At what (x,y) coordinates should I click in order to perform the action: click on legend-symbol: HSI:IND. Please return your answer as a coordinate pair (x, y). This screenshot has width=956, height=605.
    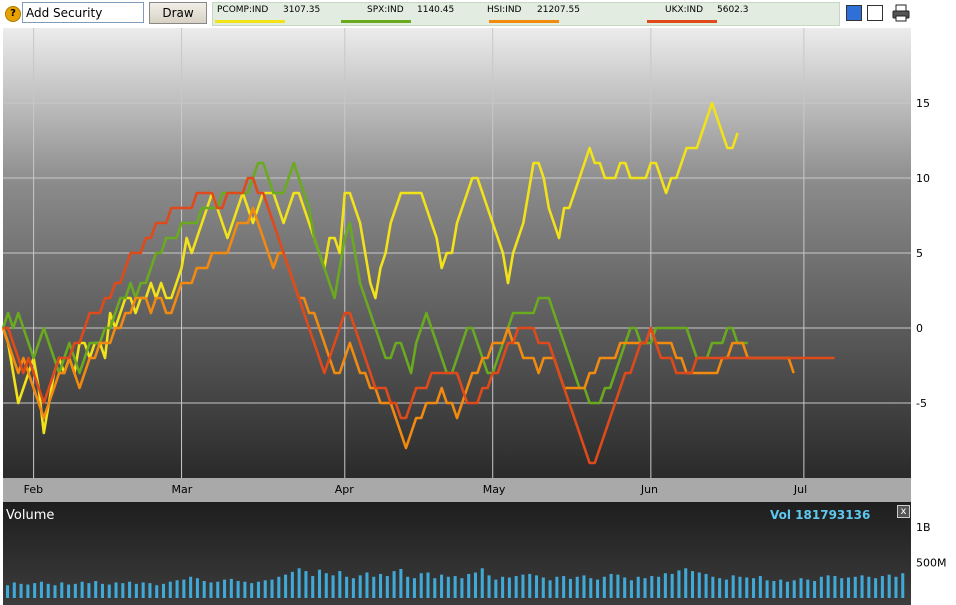
    Looking at the image, I should click on (504, 10).